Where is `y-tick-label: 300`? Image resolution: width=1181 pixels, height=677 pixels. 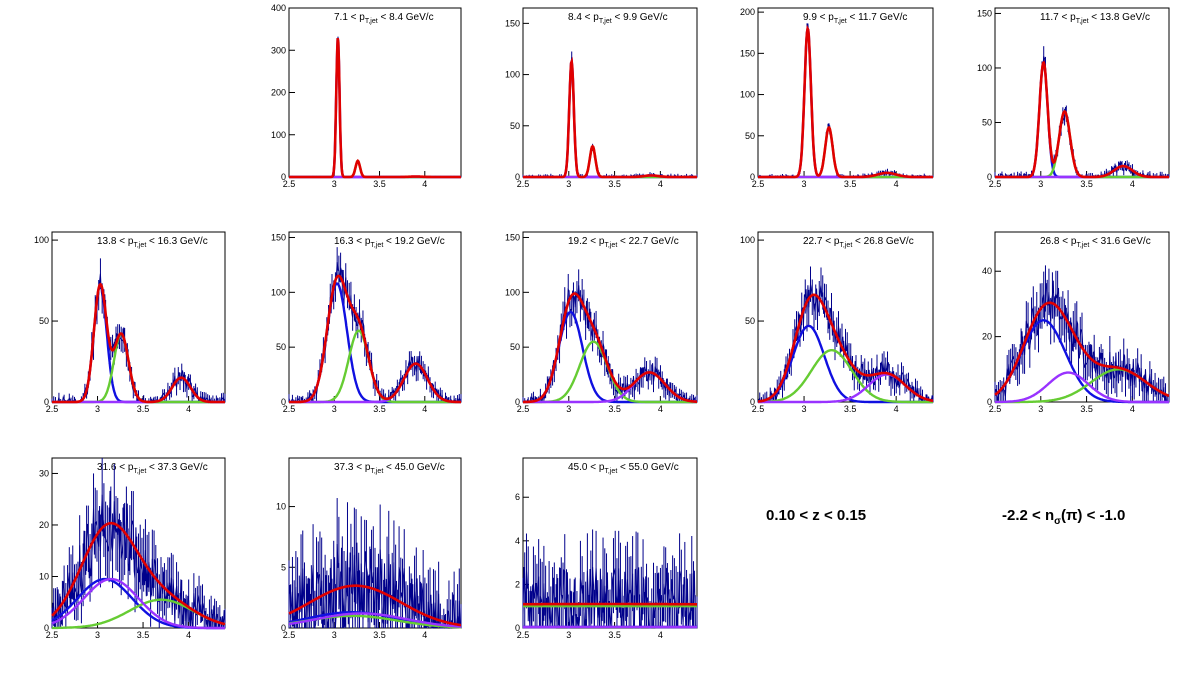 y-tick-label: 300 is located at coordinates (278, 50).